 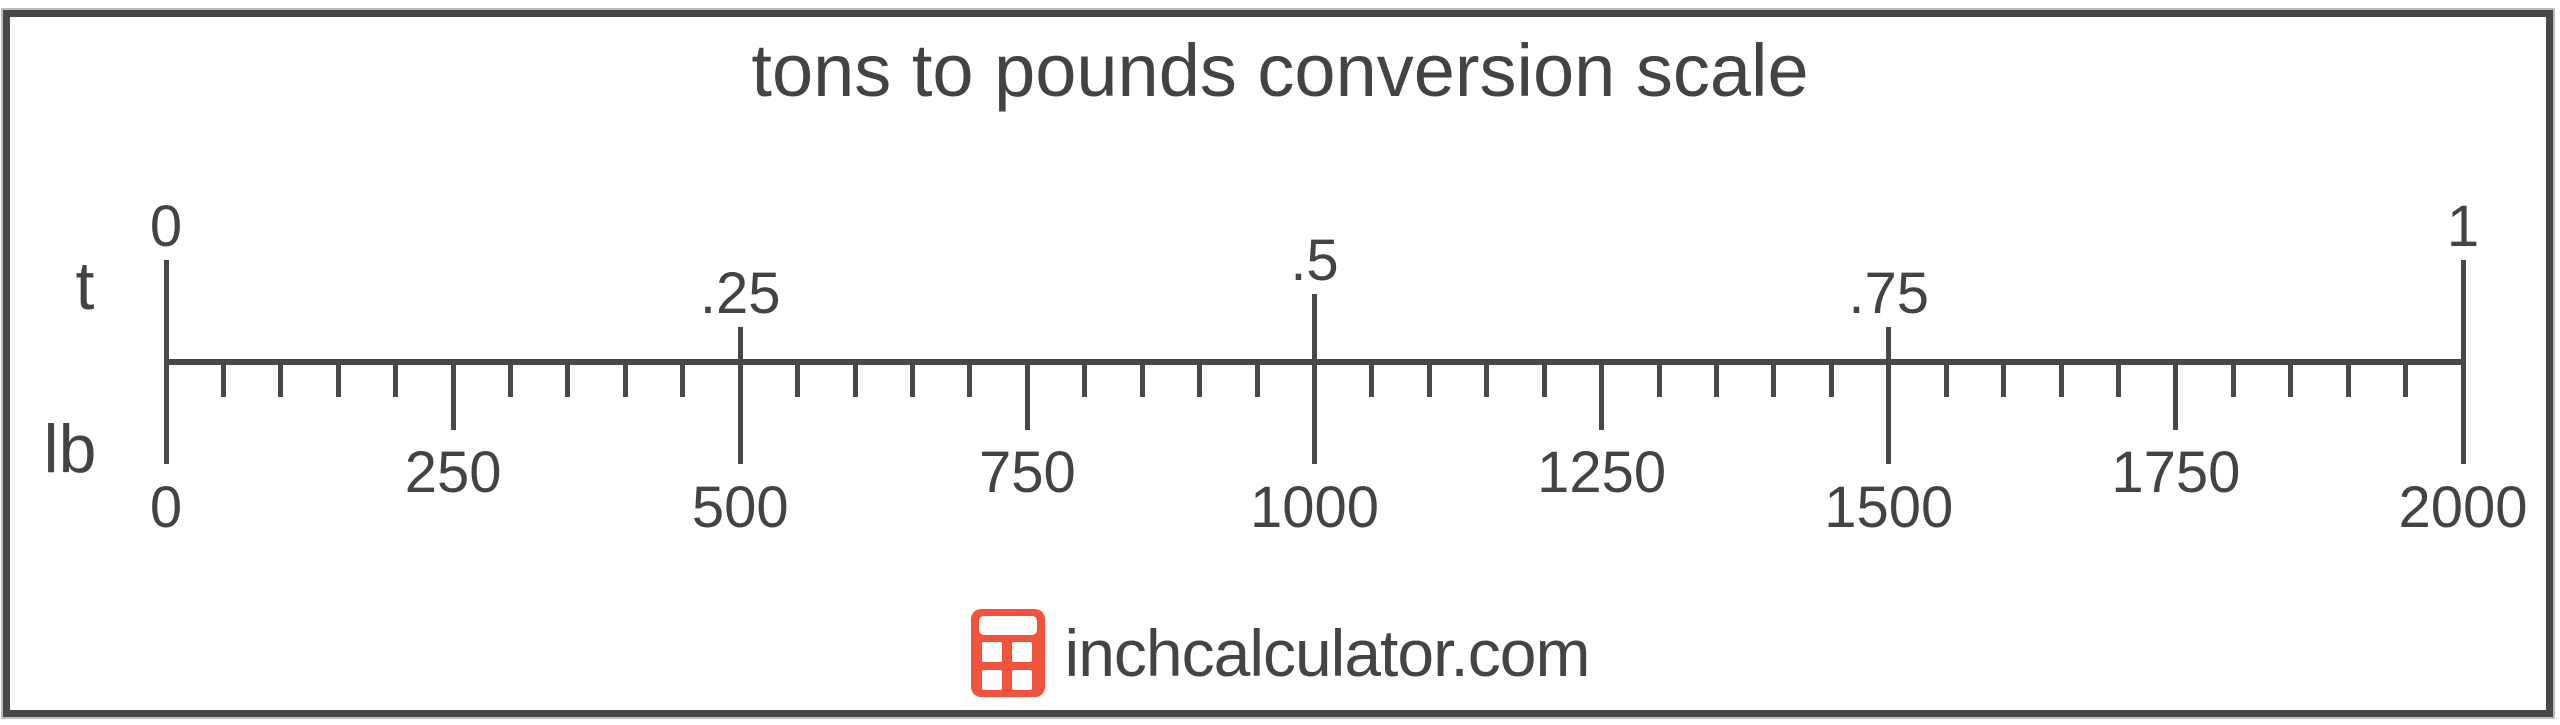 What do you see at coordinates (1314, 260) in the screenshot?
I see `top-tick-label: .5` at bounding box center [1314, 260].